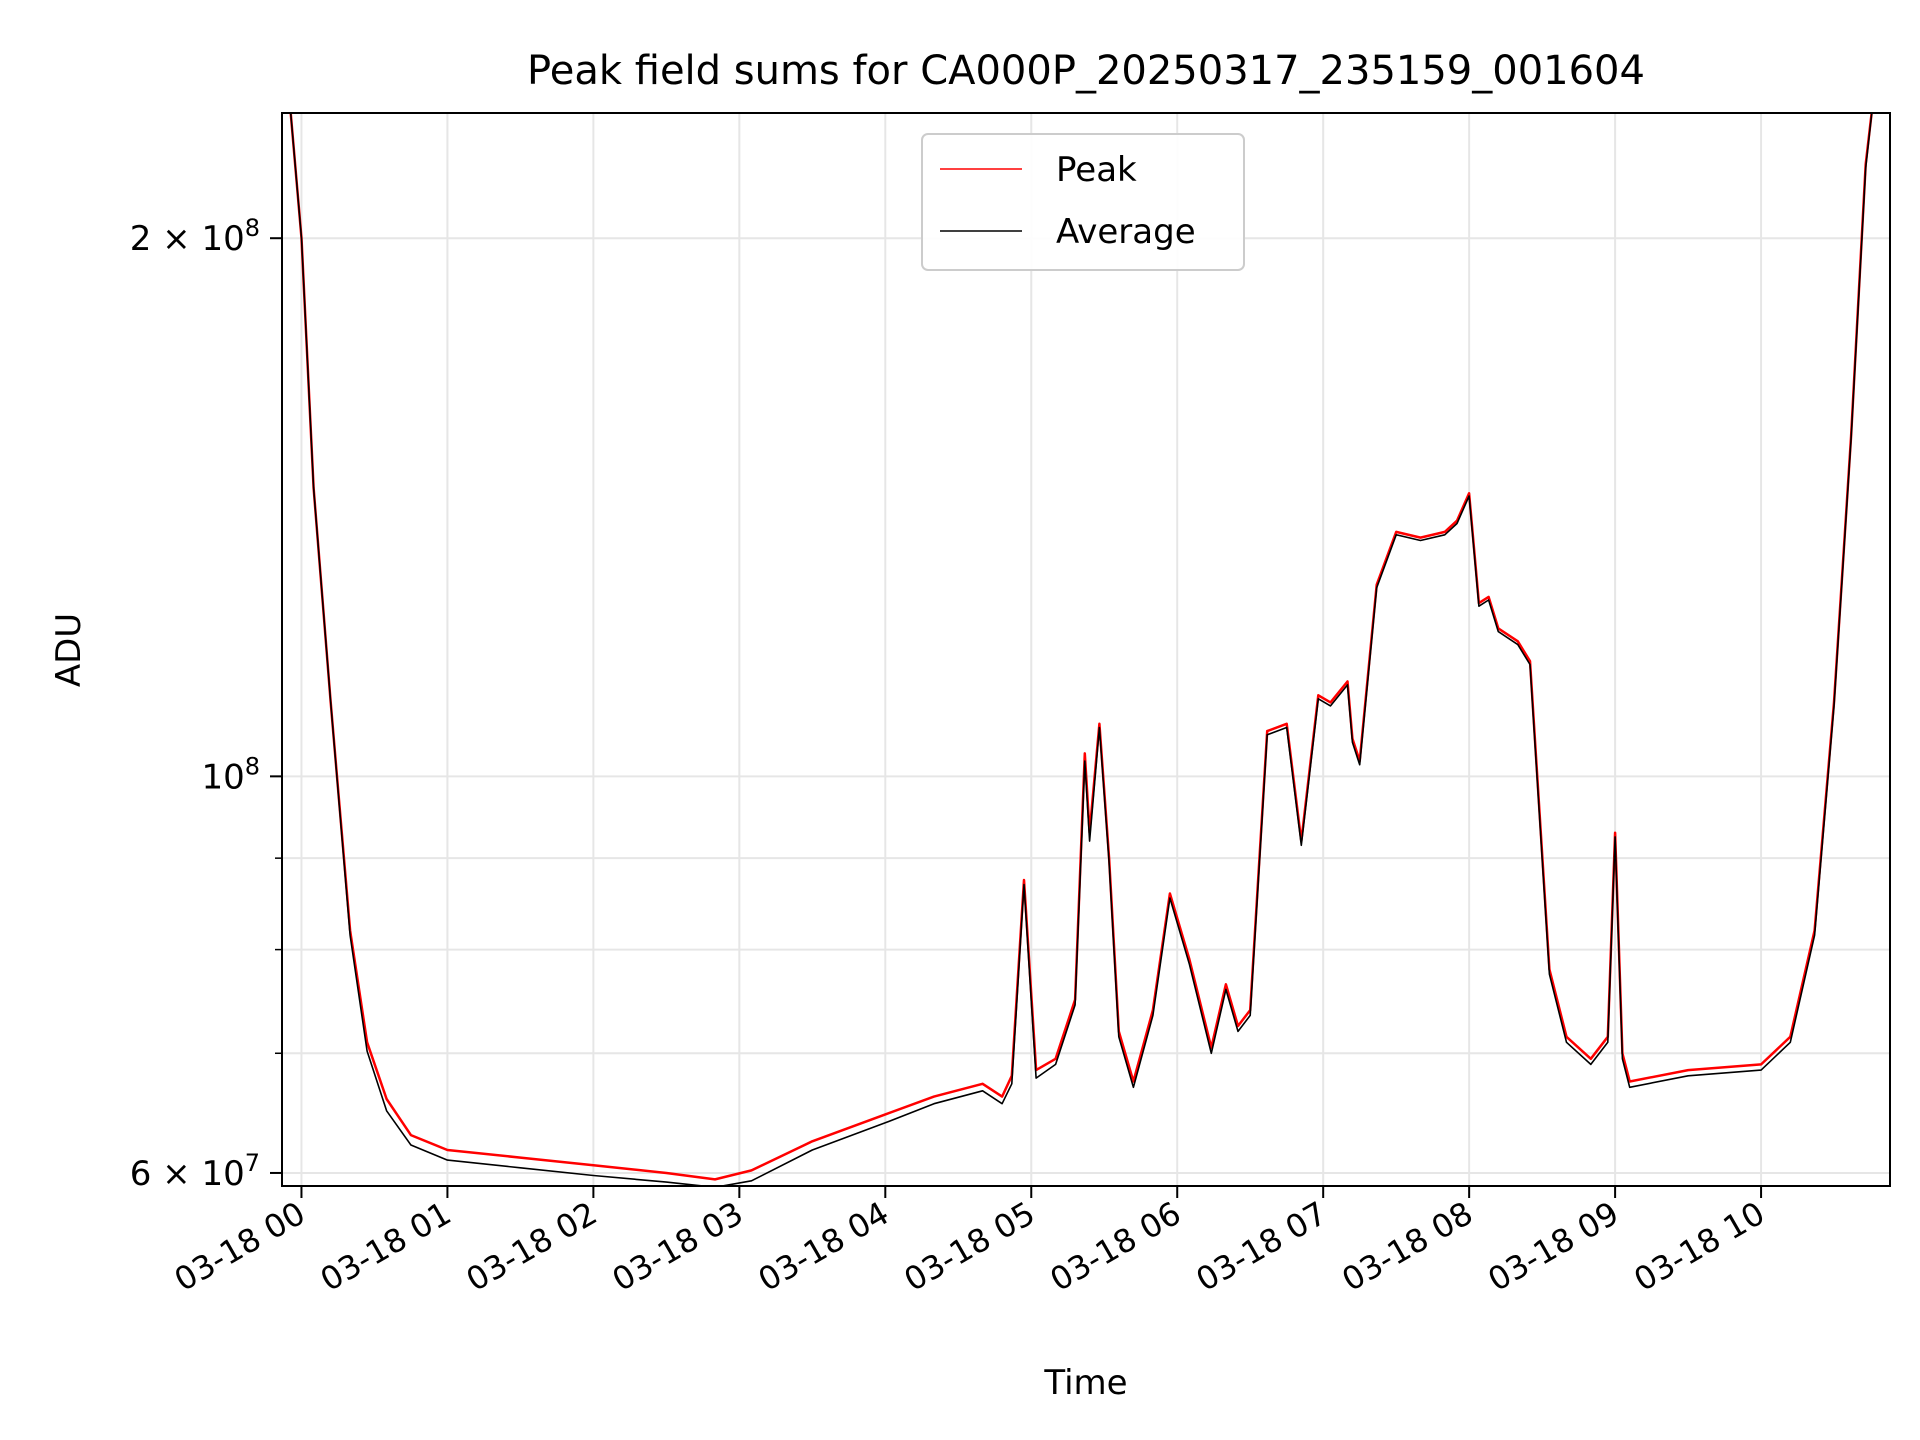  Describe the element at coordinates (252, 1163) in the screenshot. I see `y-tick-label-exponent: 7` at that location.